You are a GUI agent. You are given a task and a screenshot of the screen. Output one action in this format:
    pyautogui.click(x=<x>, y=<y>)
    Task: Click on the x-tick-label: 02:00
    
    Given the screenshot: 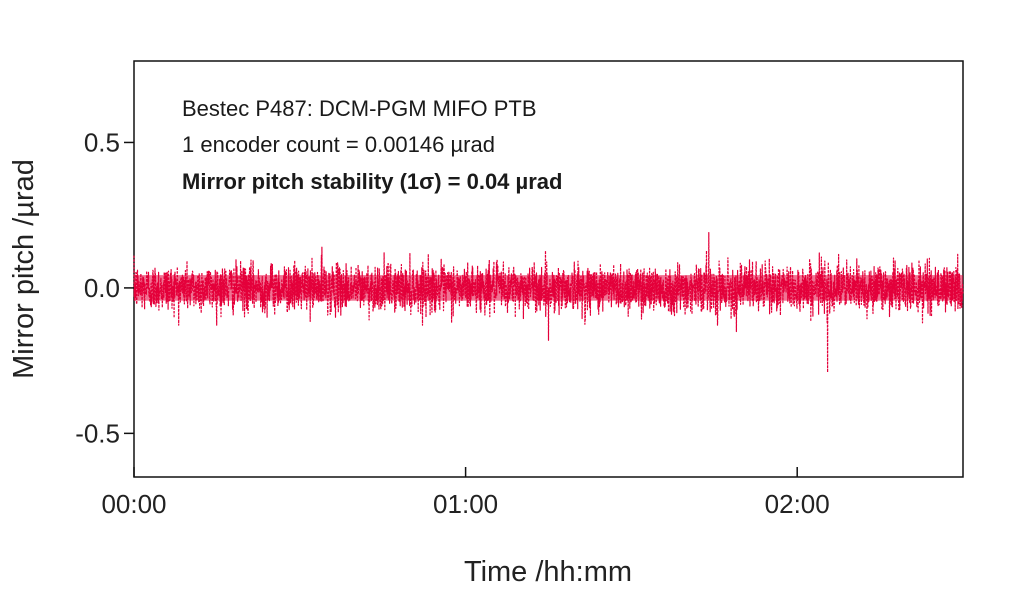 What is the action you would take?
    pyautogui.click(x=797, y=504)
    